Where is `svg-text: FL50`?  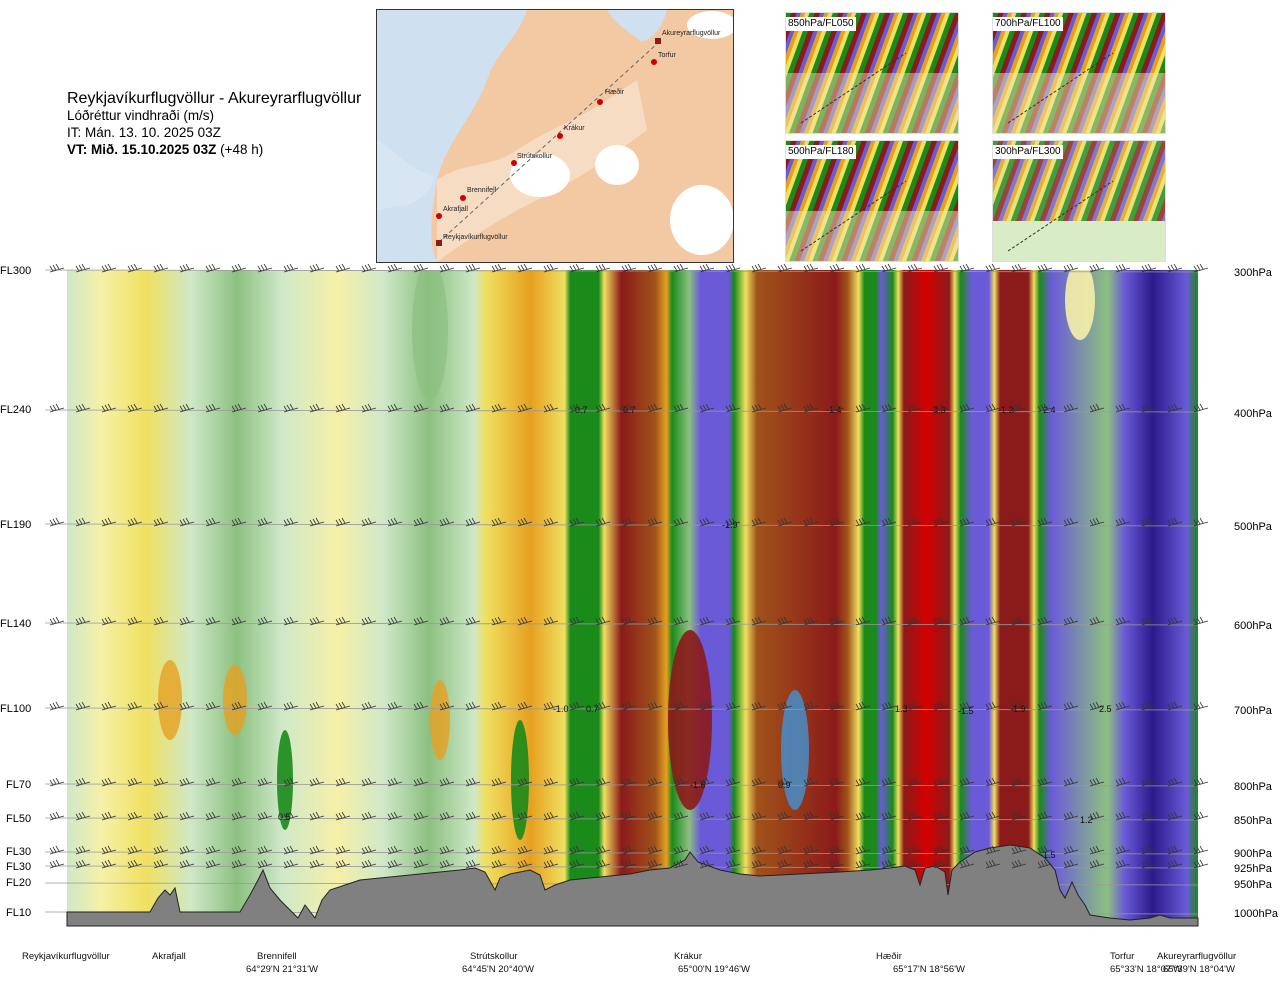 svg-text: FL50 is located at coordinates (18, 819).